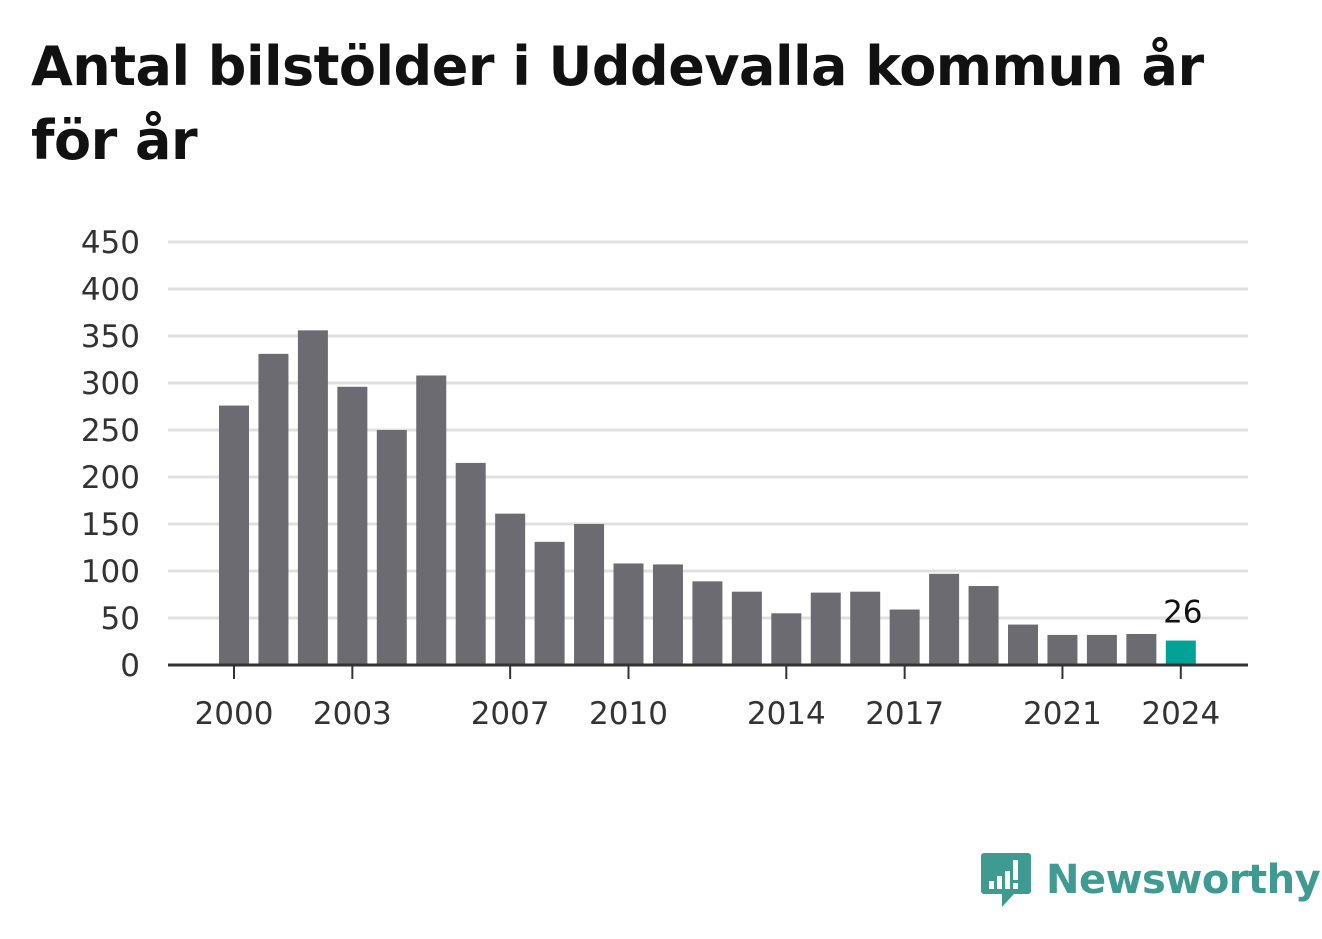 The width and height of the screenshot is (1322, 939). What do you see at coordinates (786, 714) in the screenshot?
I see `x-tick-label: 2014` at bounding box center [786, 714].